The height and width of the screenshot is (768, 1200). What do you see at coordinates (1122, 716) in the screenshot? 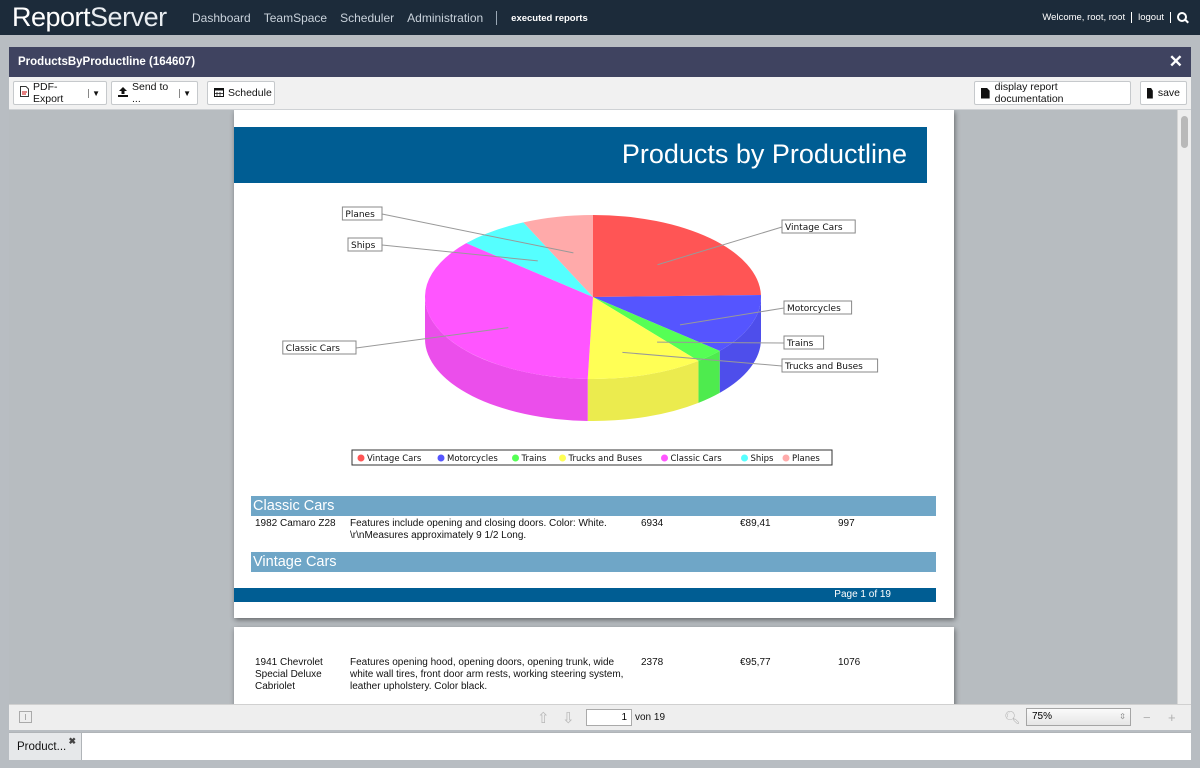
I see `chevron-updown-icon: ⇳` at bounding box center [1122, 716].